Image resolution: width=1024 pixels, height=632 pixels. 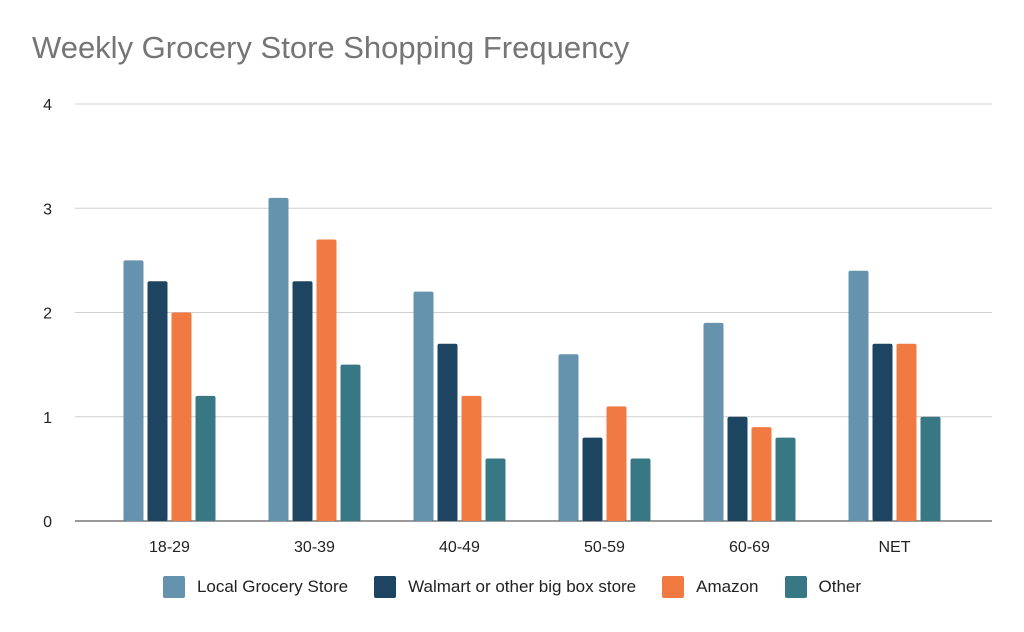 I want to click on x-tick-label: 40-49, so click(x=459, y=547).